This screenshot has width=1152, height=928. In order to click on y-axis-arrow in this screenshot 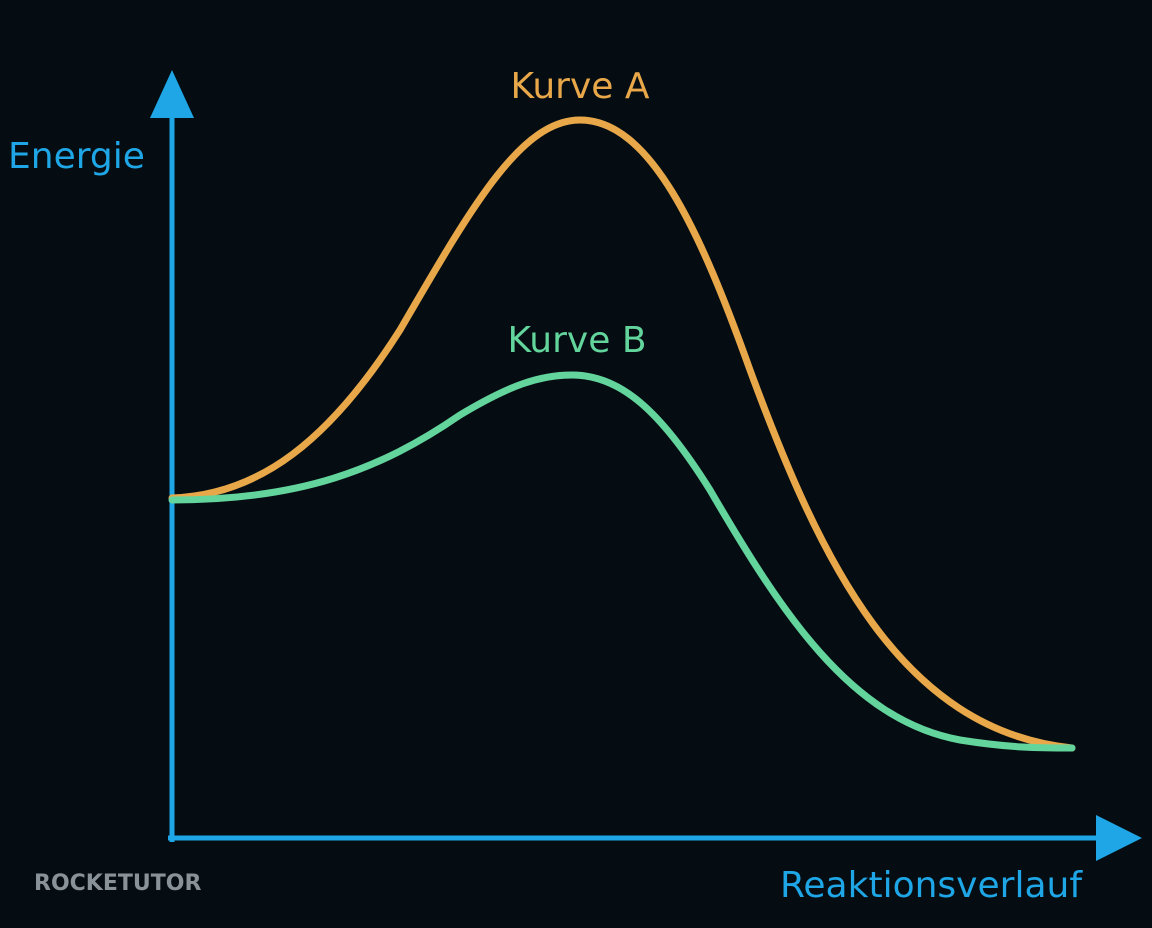, I will do `click(172, 94)`.